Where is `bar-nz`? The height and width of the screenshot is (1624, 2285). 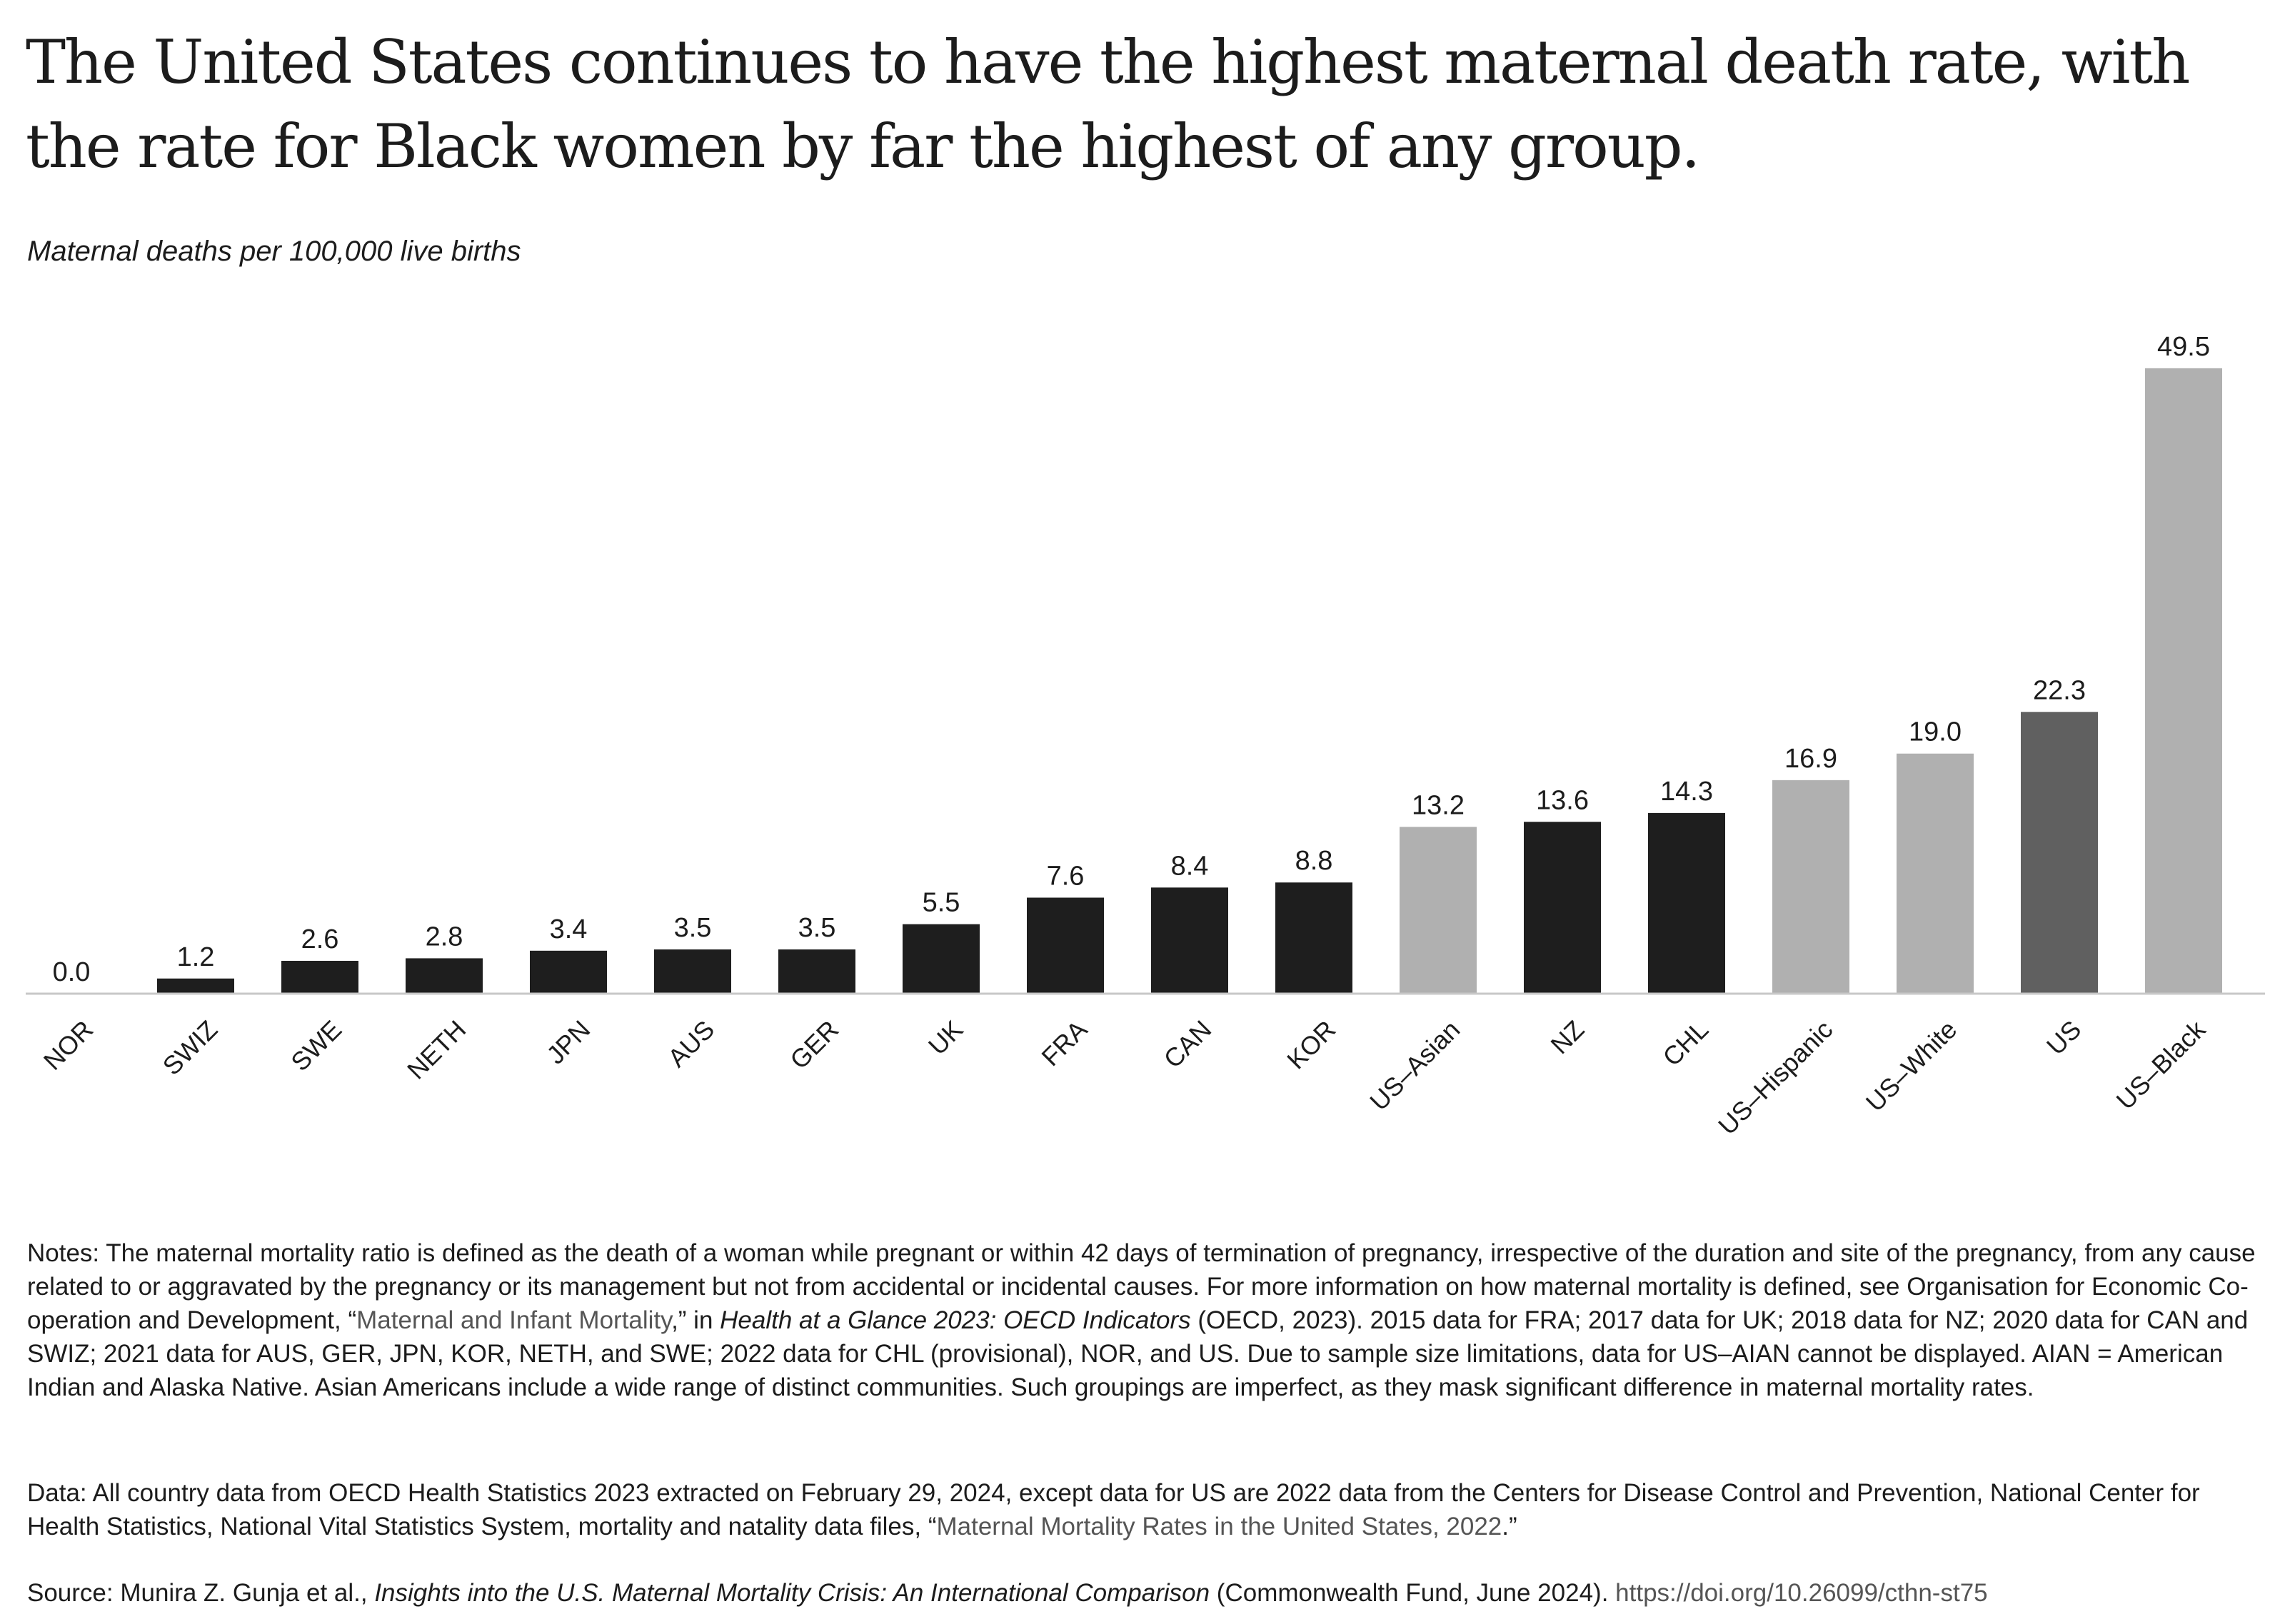 bar-nz is located at coordinates (1562, 908).